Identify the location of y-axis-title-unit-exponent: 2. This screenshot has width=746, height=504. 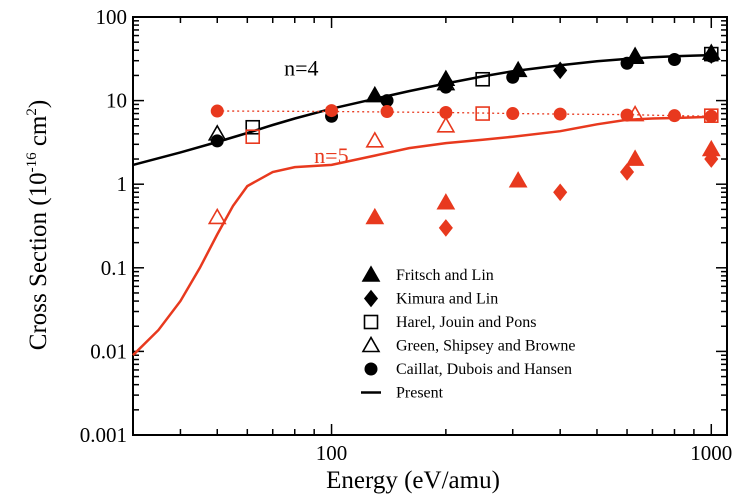
(32, 112).